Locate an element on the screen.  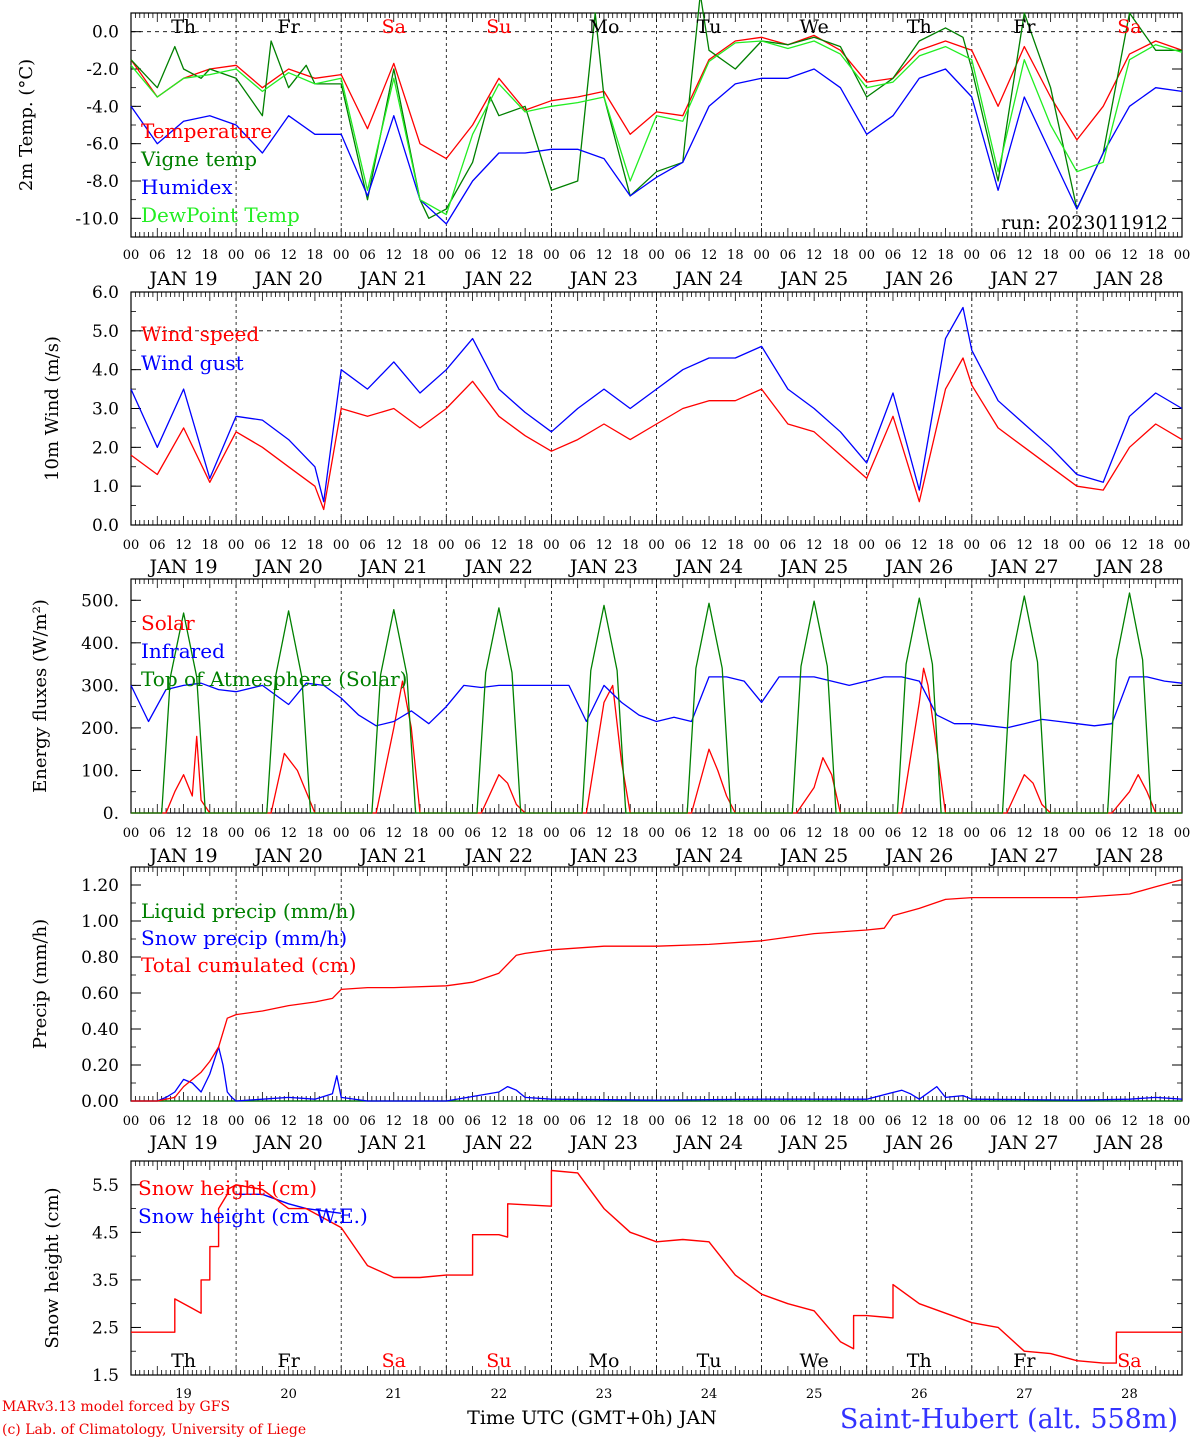
legend-entry: Snow height (cm) is located at coordinates (227, 1188).